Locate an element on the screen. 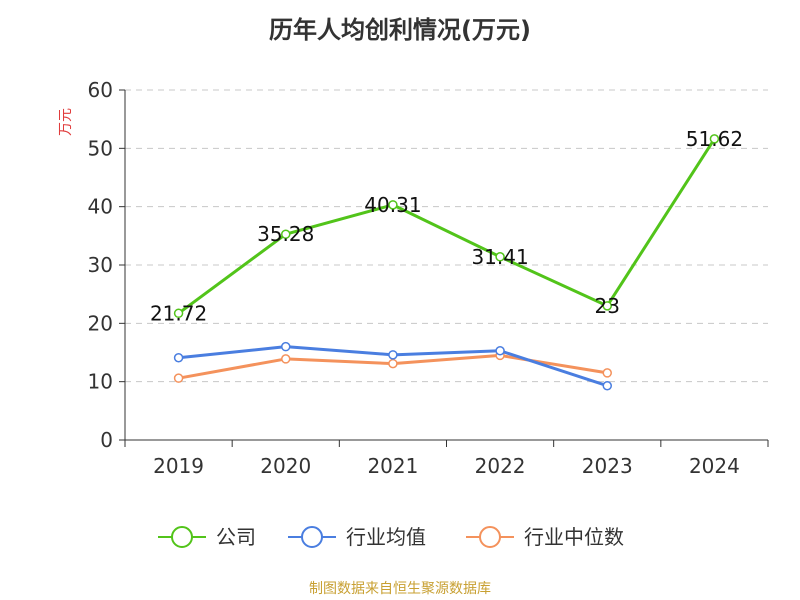 Image resolution: width=800 pixels, height=600 pixels. chart-title: 历年人均创利情况(万元) is located at coordinates (400, 30).